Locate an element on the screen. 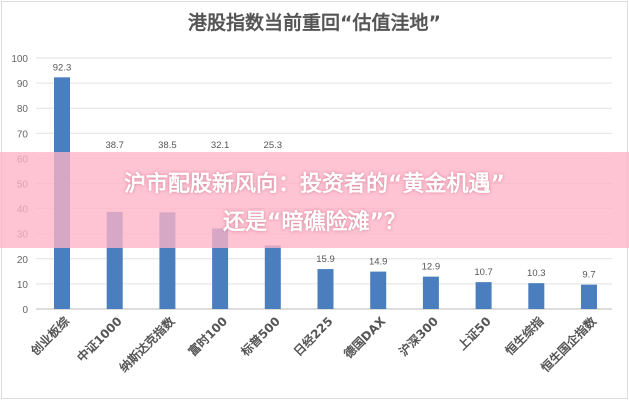 The height and width of the screenshot is (400, 629). x-tick-label: 富时100 is located at coordinates (207, 336).